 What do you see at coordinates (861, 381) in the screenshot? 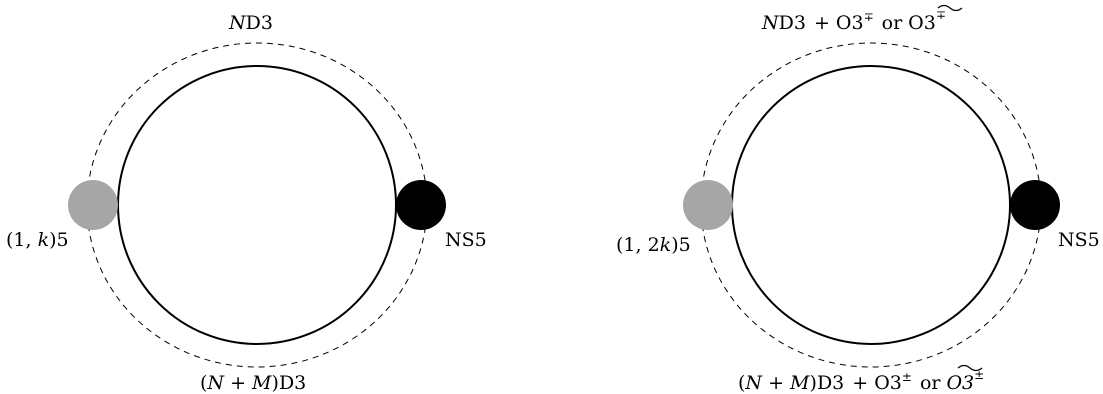
I see `right-bottom-label: (N + M)D3 + O3± or O3±` at bounding box center [861, 381].